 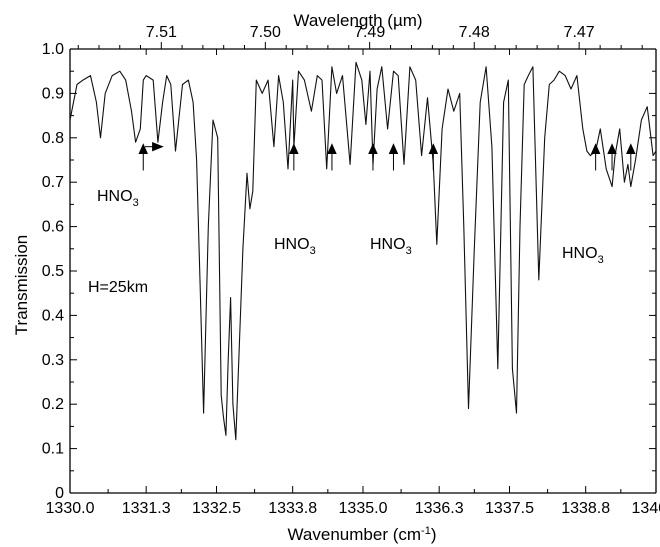 What do you see at coordinates (426, 531) in the screenshot?
I see `x-axis-title-sup: -1` at bounding box center [426, 531].